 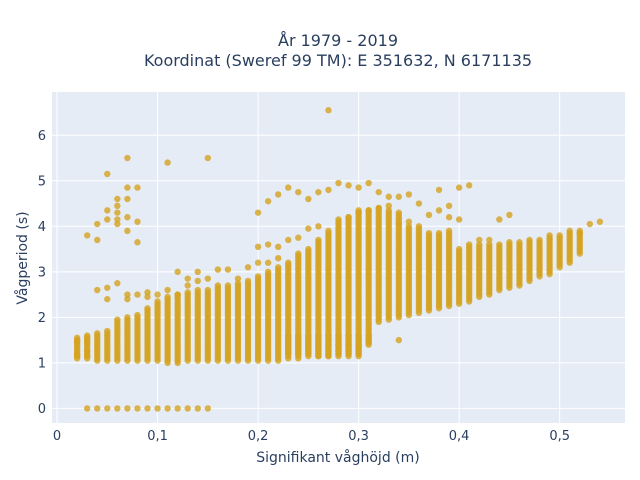 What do you see at coordinates (311, 436) in the screenshot?
I see `x-axis-ticks: 0 0,1 0,2 0,3 0,4 0,5` at bounding box center [311, 436].